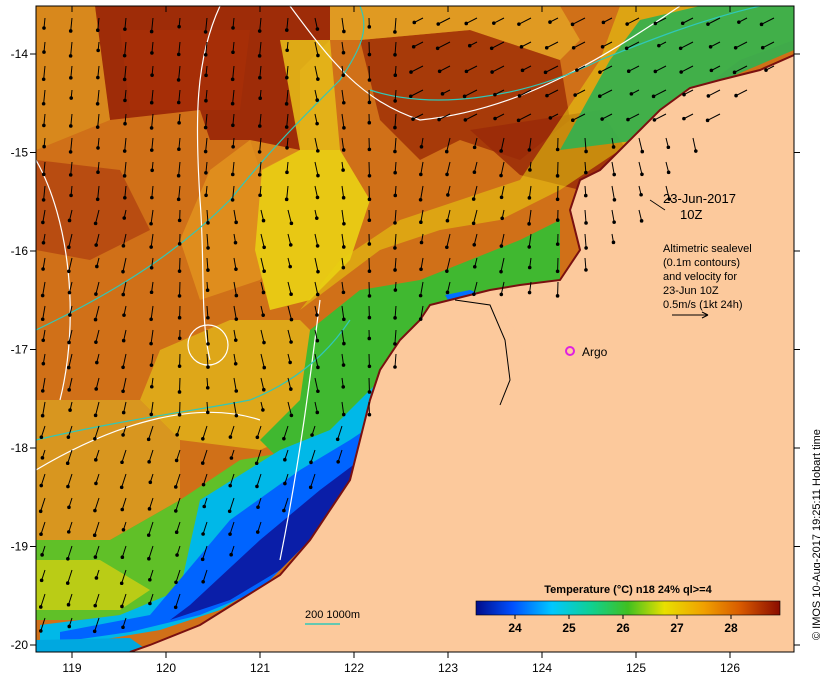  Describe the element at coordinates (636, 668) in the screenshot. I see `lon-tick-label: 125` at that location.